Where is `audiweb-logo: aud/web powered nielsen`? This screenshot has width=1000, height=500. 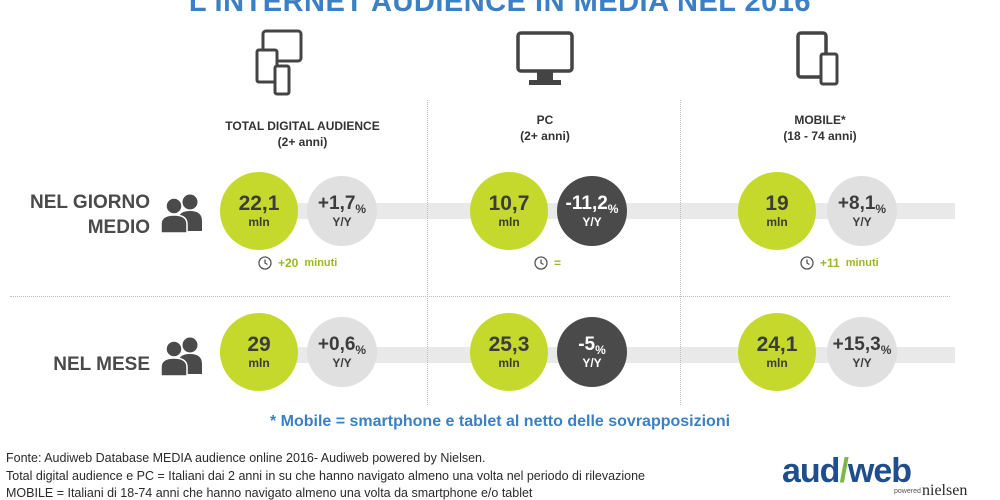
audiweb-logo: aud/web powered nielsen is located at coordinates (875, 475).